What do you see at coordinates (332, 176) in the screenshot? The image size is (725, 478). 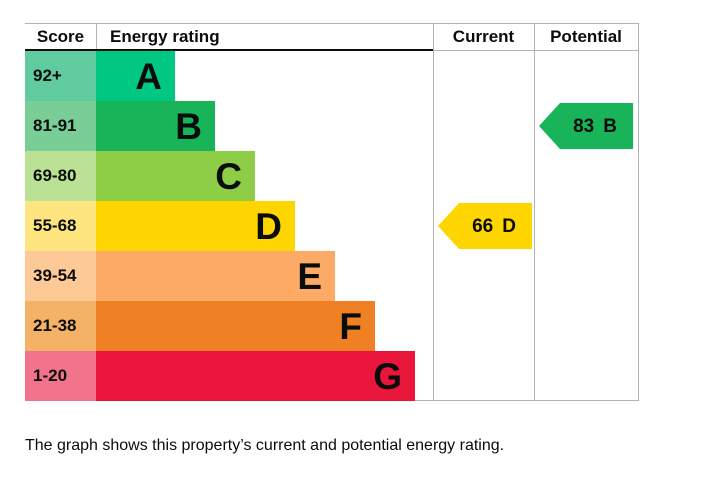 I see `band-row-c: 69-80 C` at bounding box center [332, 176].